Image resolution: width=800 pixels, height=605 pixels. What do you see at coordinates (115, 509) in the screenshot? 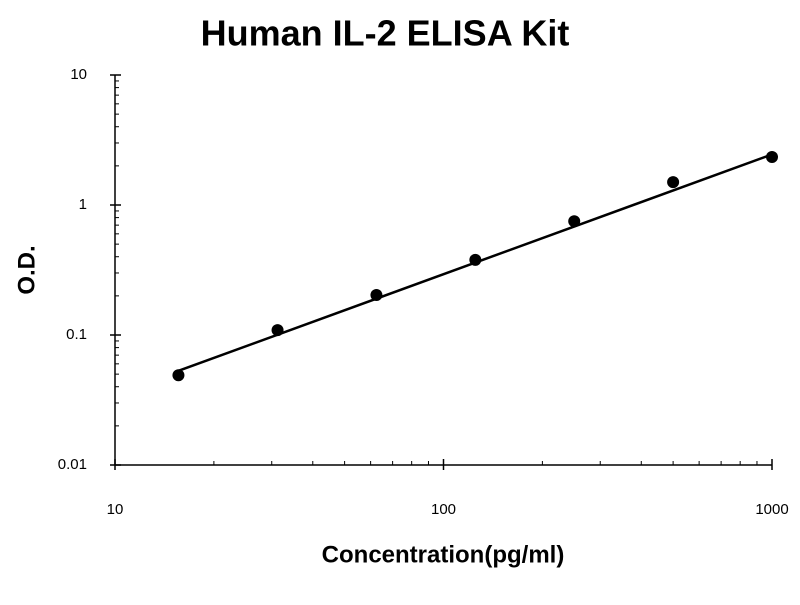
I see `x-tick-label: 10` at bounding box center [115, 509].